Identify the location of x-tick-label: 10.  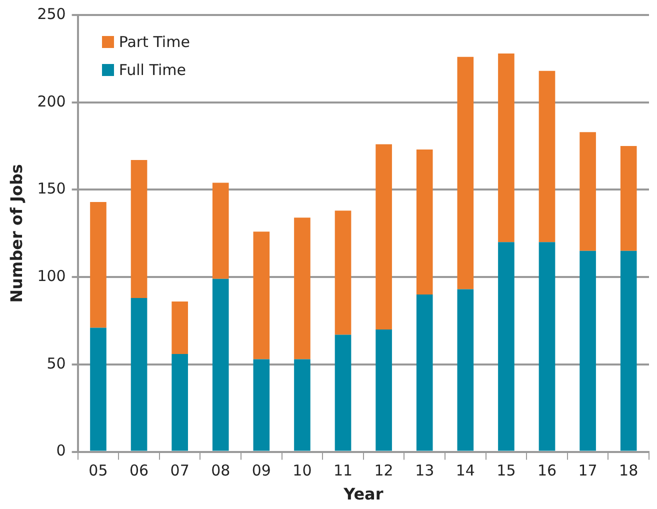
(302, 471).